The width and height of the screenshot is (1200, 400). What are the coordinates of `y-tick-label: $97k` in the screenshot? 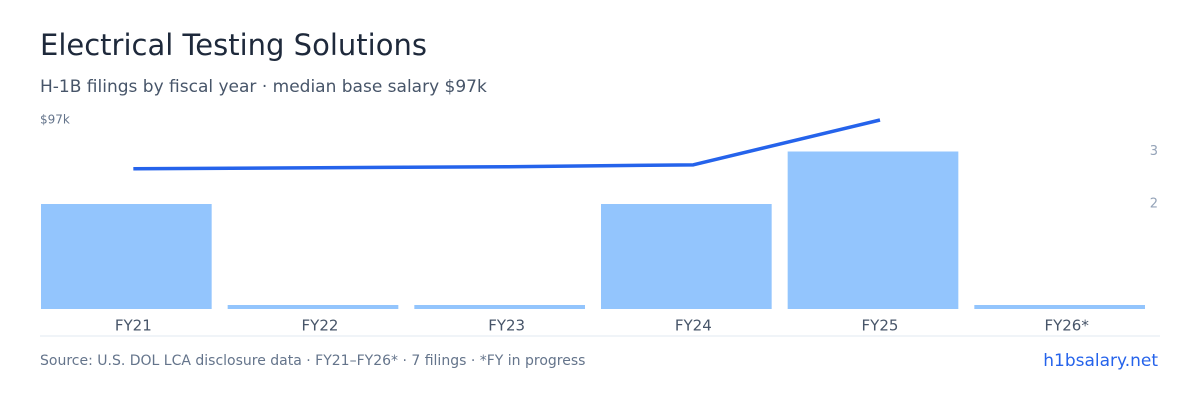 It's located at (55, 120).